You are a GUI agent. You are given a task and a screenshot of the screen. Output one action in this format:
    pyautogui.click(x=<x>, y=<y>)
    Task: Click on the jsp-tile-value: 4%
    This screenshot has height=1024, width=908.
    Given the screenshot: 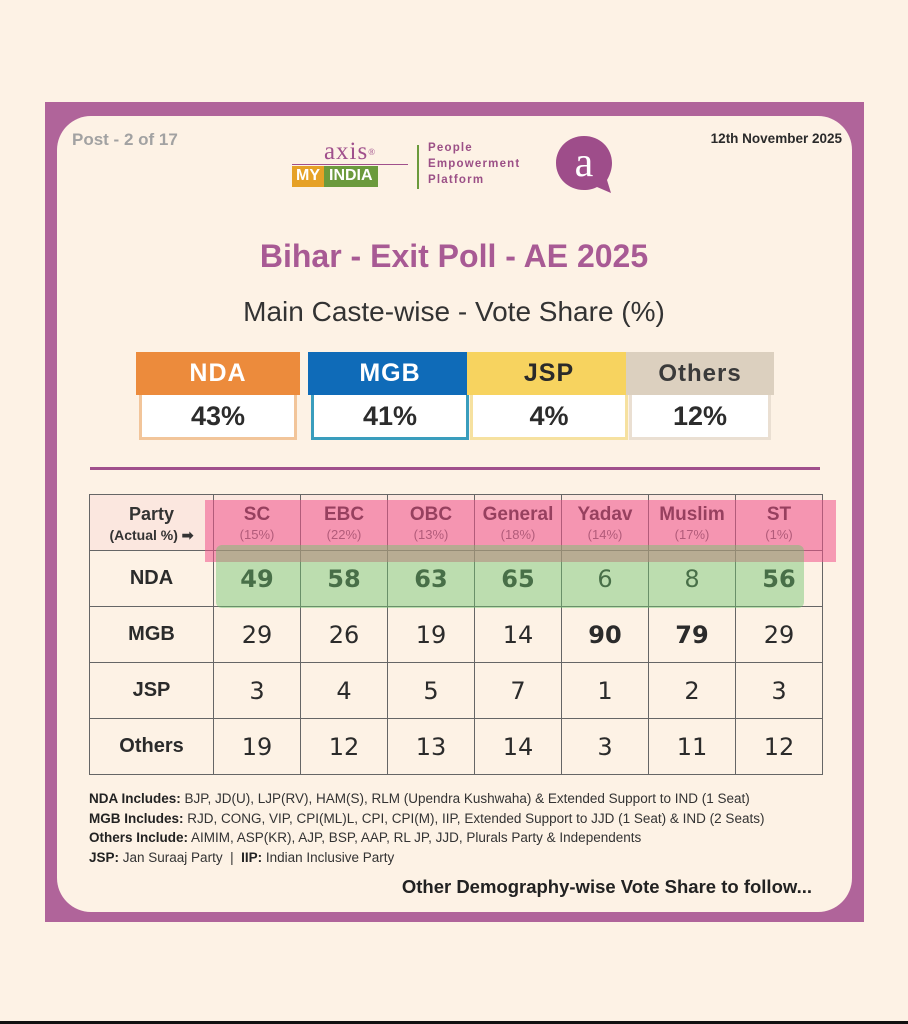 What is the action you would take?
    pyautogui.click(x=549, y=417)
    